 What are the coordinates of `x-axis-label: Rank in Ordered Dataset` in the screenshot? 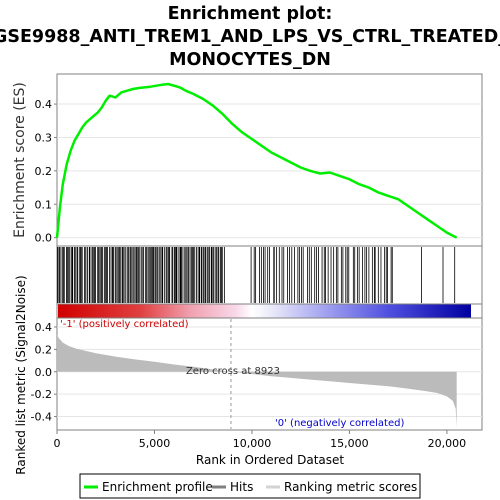 It's located at (270, 460).